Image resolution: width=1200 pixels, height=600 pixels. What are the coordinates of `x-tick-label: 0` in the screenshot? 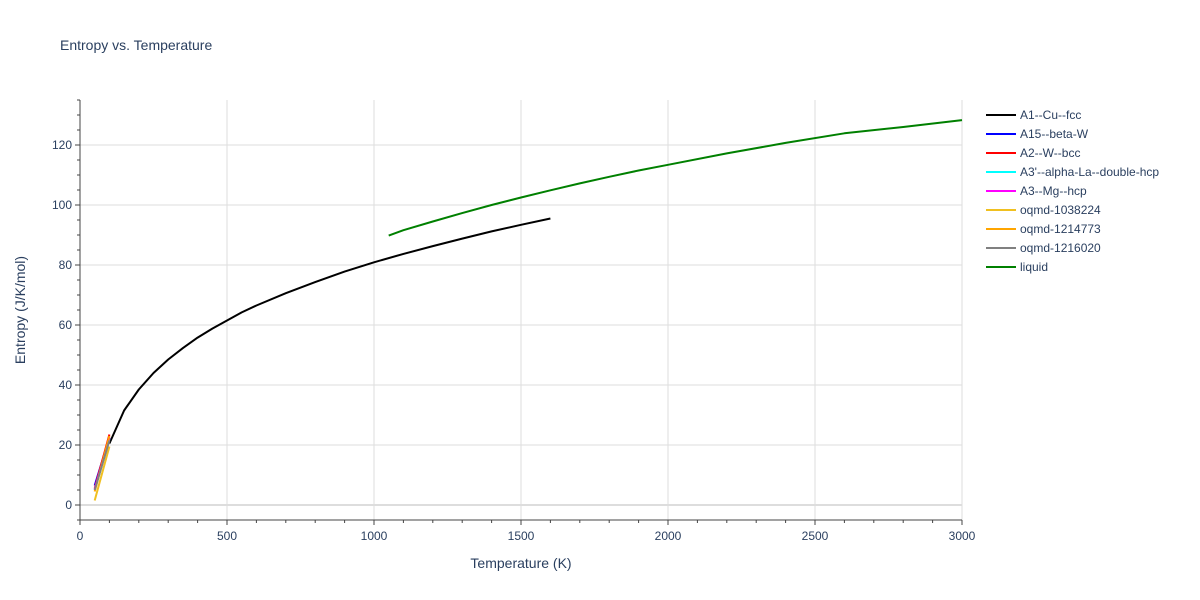 It's located at (80, 536).